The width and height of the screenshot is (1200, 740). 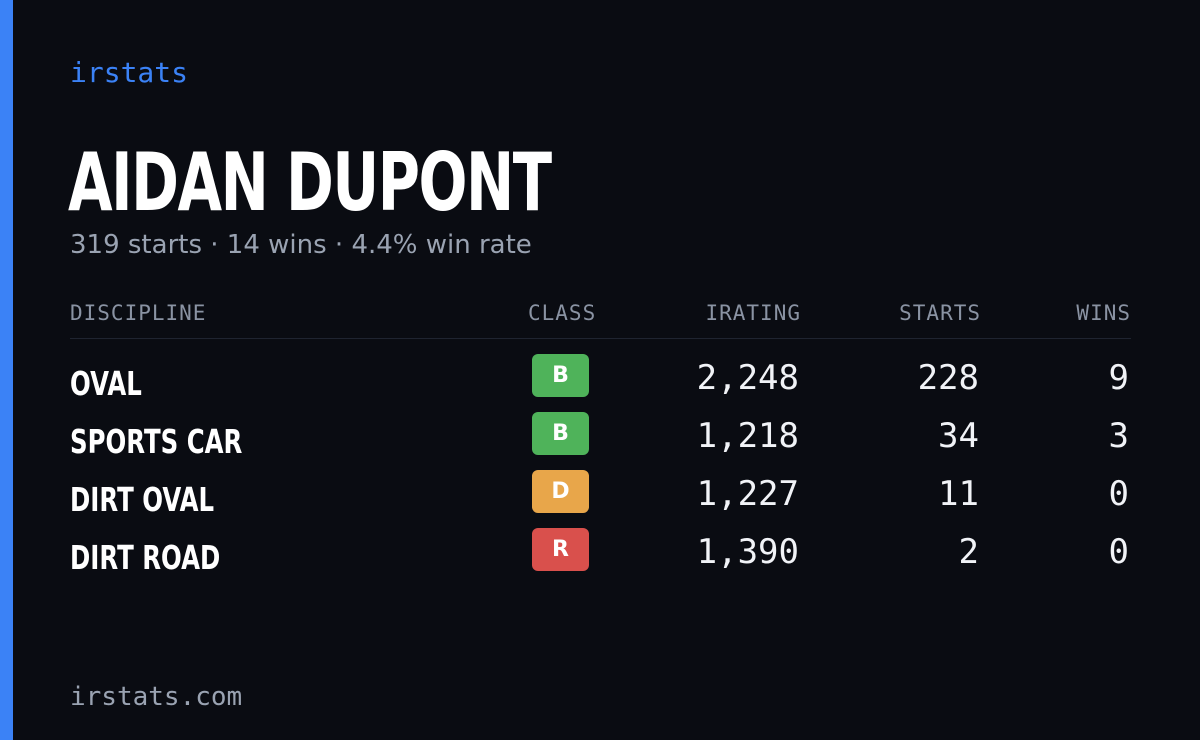 What do you see at coordinates (301, 245) in the screenshot?
I see `driver-summary: 319 starts · 14 wins · 4.4% win rate` at bounding box center [301, 245].